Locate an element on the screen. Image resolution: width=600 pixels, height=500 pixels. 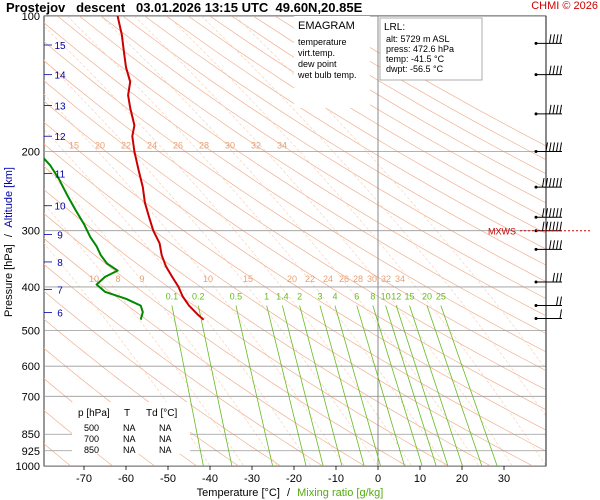
svg-text:Temperature [°C] /: Temperature [°C] / Mixing ratio [g/kg] is located at coordinates (290, 493).